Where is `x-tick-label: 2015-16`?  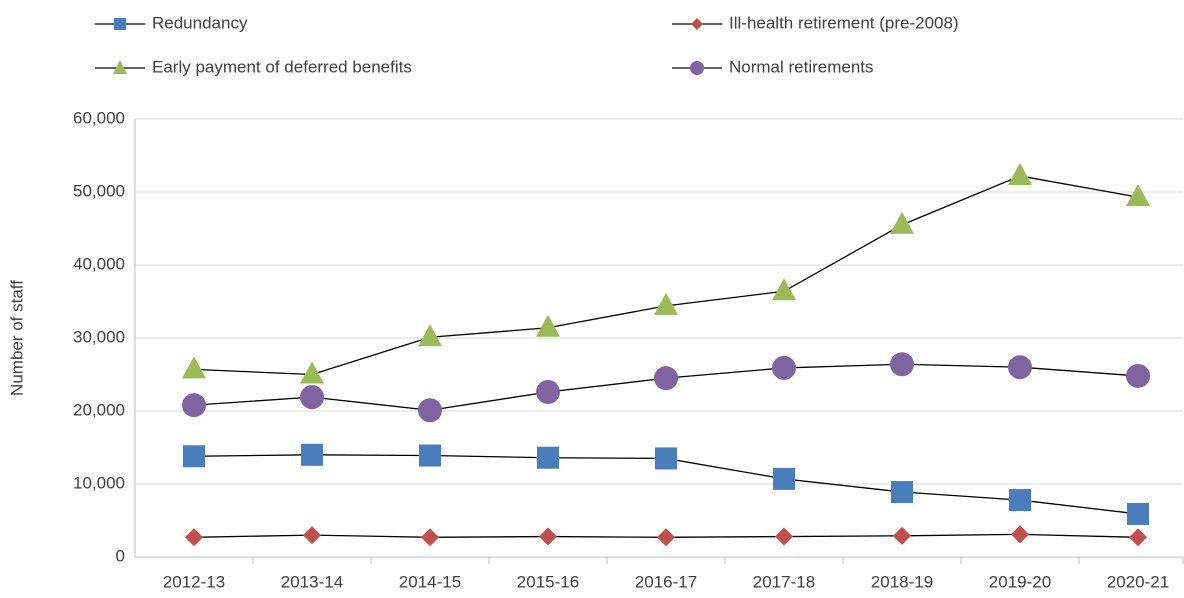
x-tick-label: 2015-16 is located at coordinates (548, 581).